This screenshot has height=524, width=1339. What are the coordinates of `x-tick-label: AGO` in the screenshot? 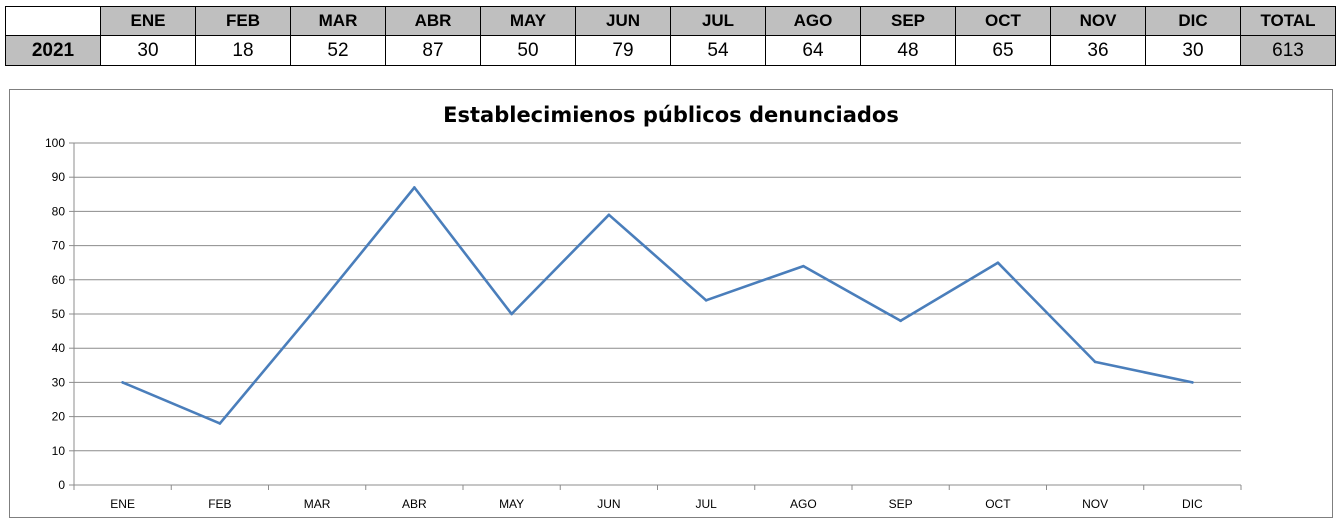 It's located at (803, 504).